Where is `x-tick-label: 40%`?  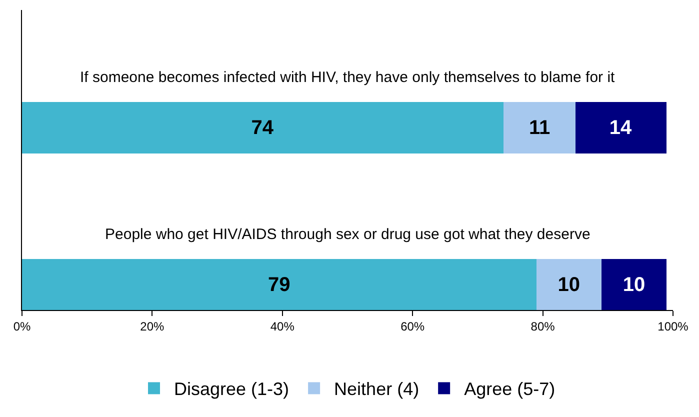 x-tick-label: 40% is located at coordinates (282, 326).